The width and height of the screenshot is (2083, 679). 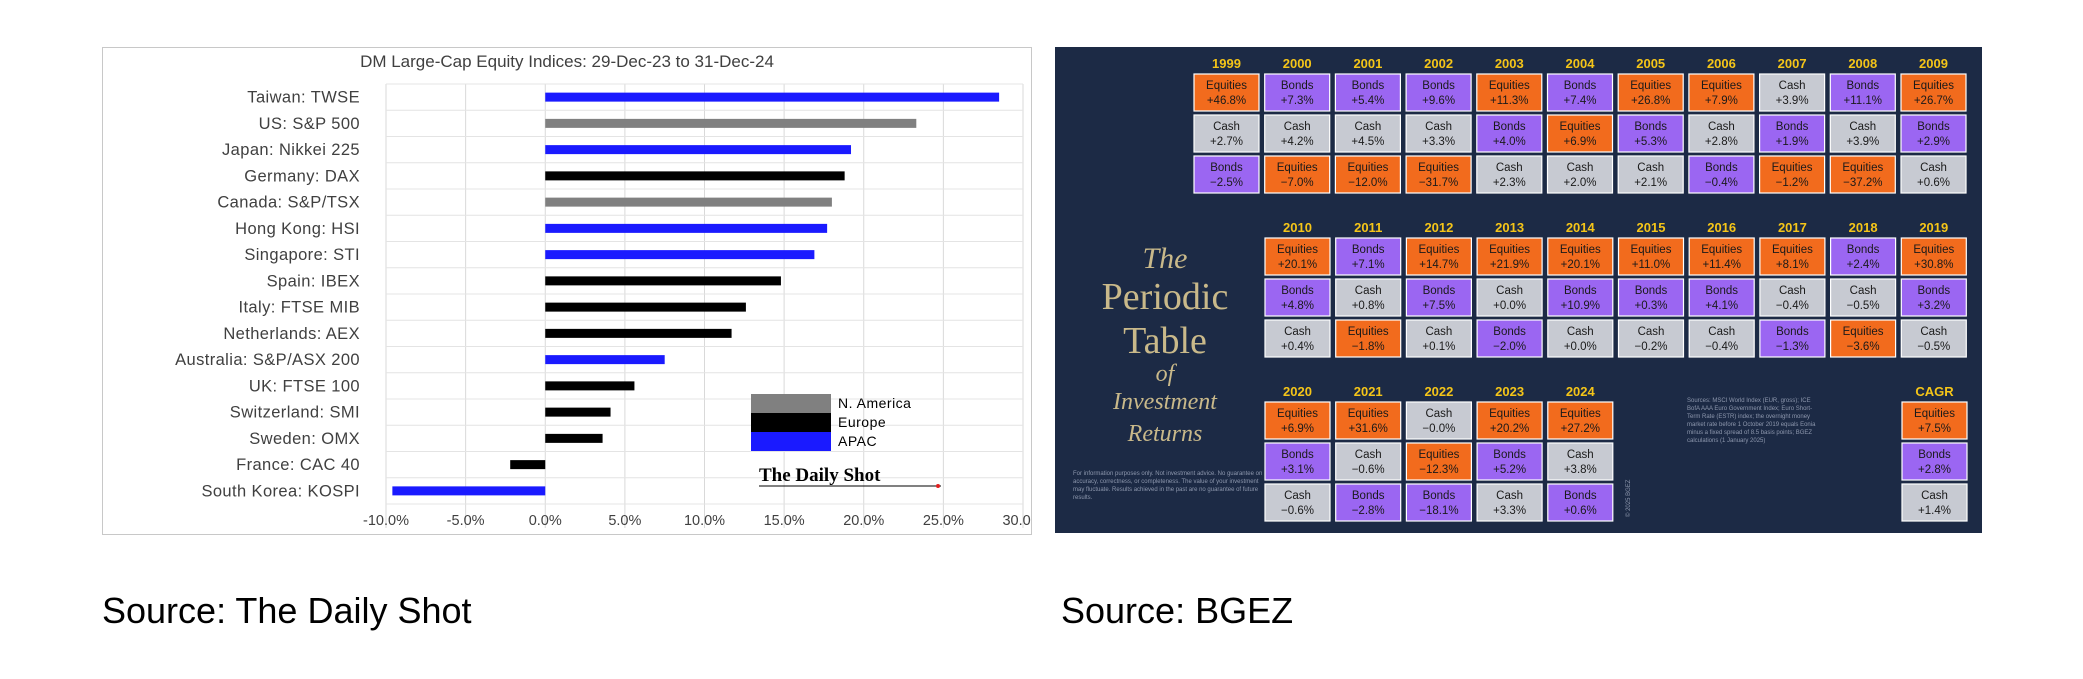 What do you see at coordinates (1721, 101) in the screenshot?
I see `asset-return: +7.9%` at bounding box center [1721, 101].